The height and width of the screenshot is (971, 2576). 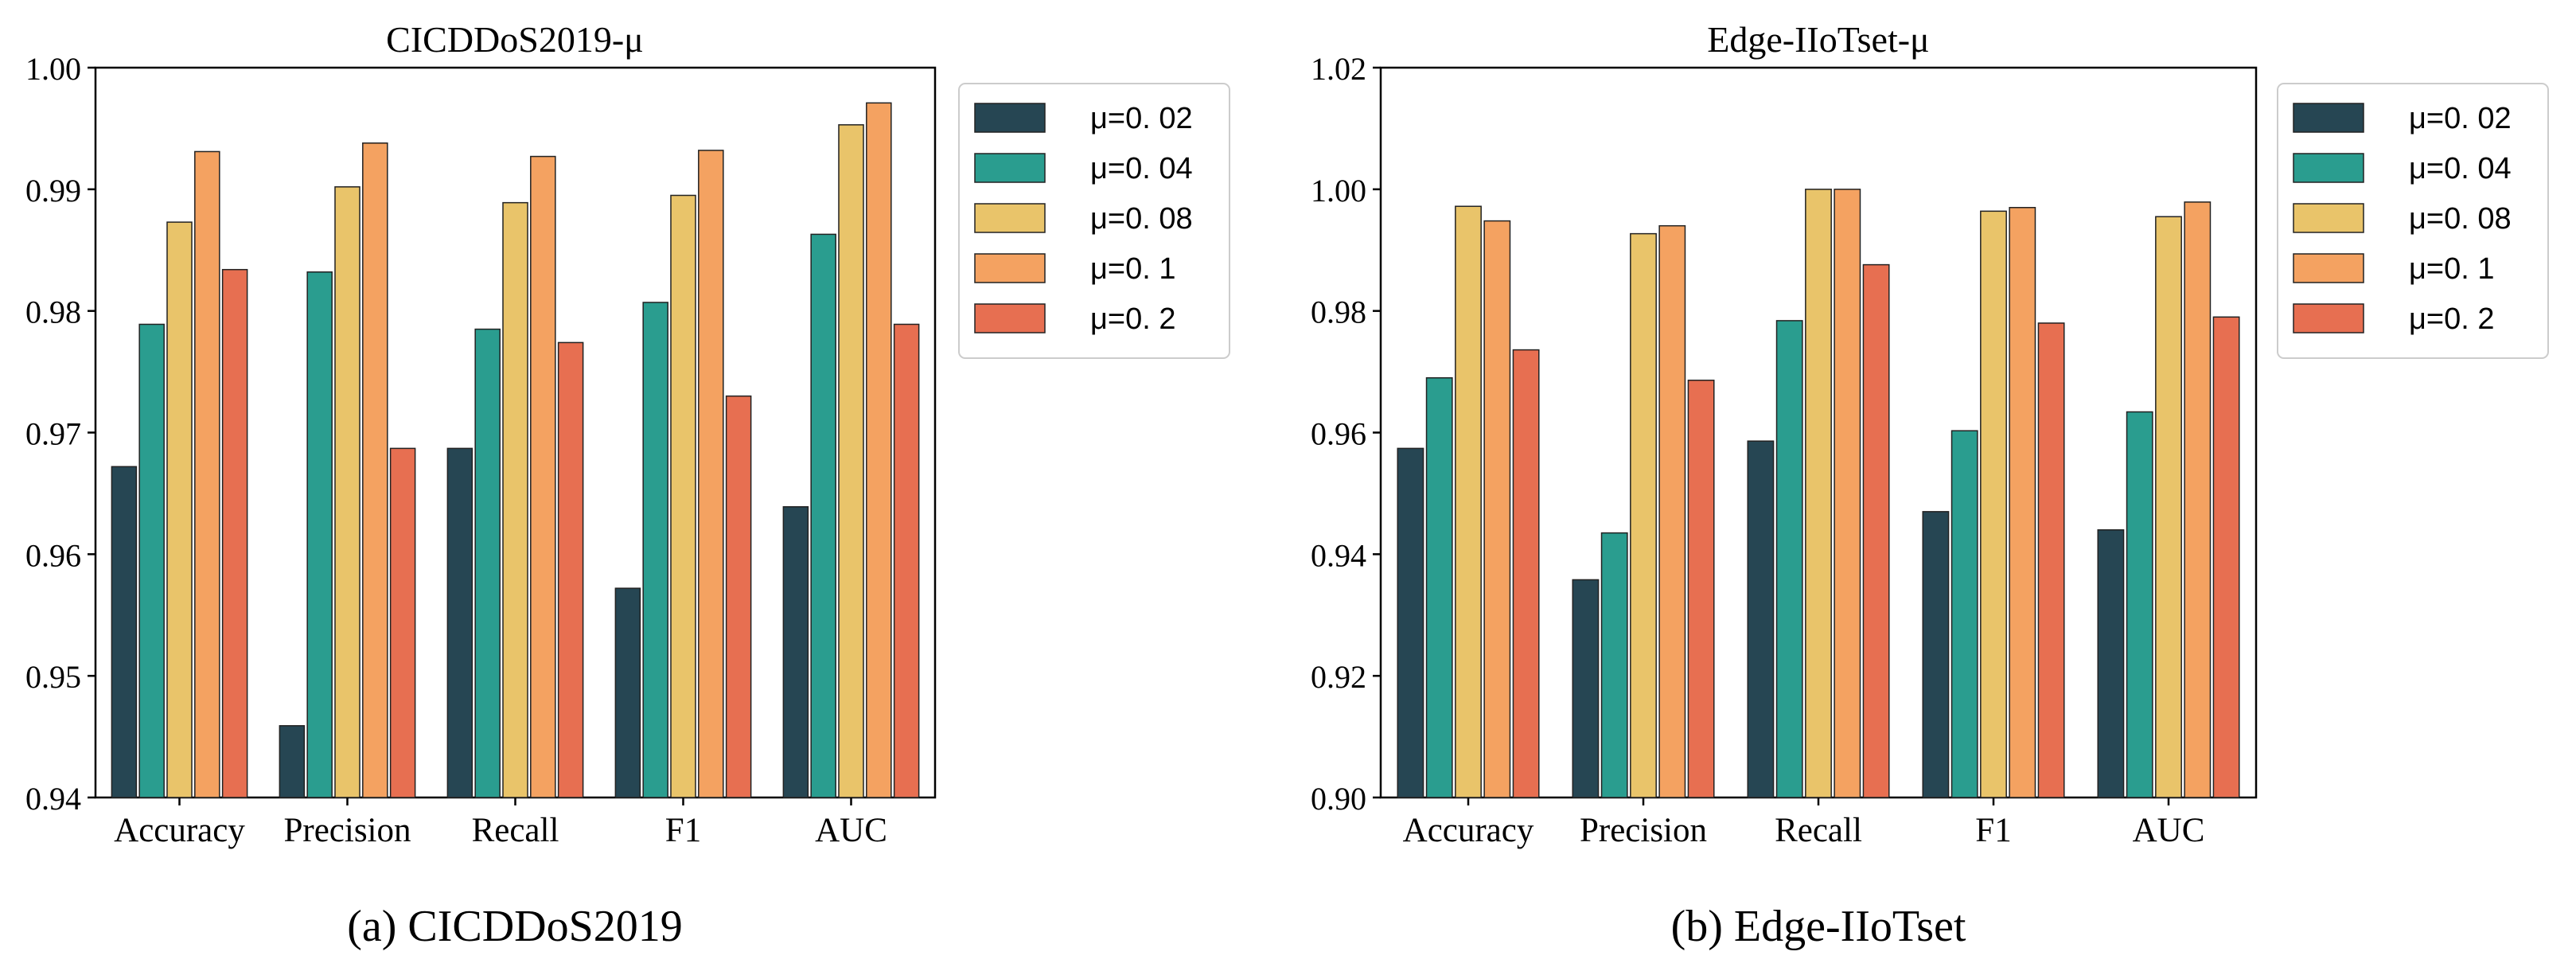 I want to click on y-tick-label: 1.02, so click(x=1338, y=69).